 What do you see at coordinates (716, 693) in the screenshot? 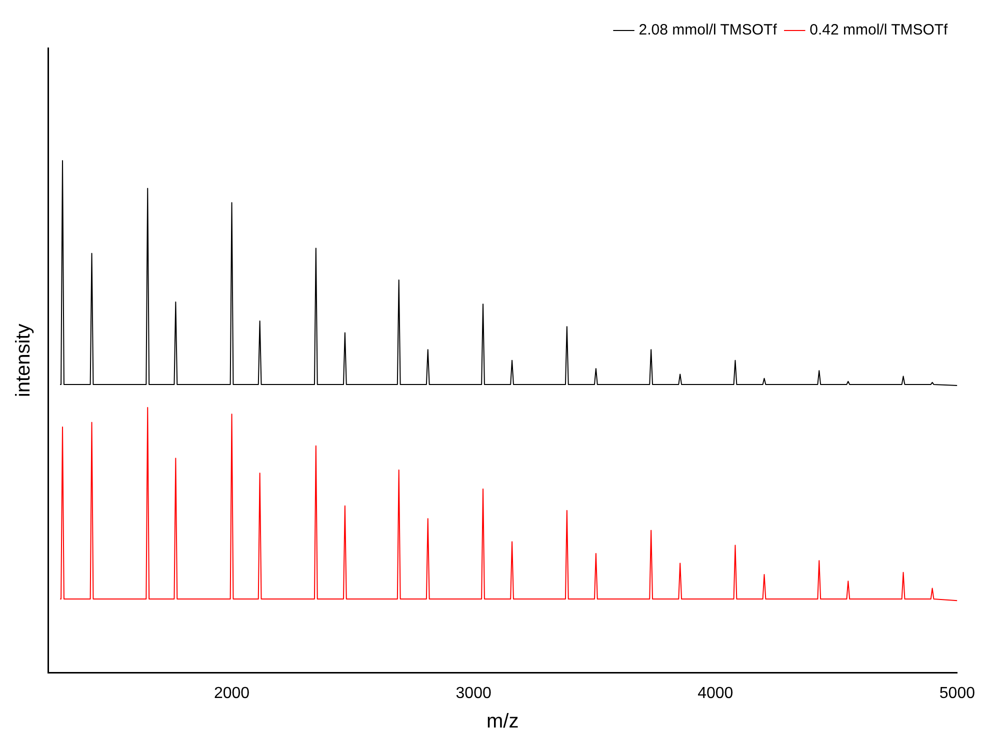
I see `x-tick-label: 4000` at bounding box center [716, 693].